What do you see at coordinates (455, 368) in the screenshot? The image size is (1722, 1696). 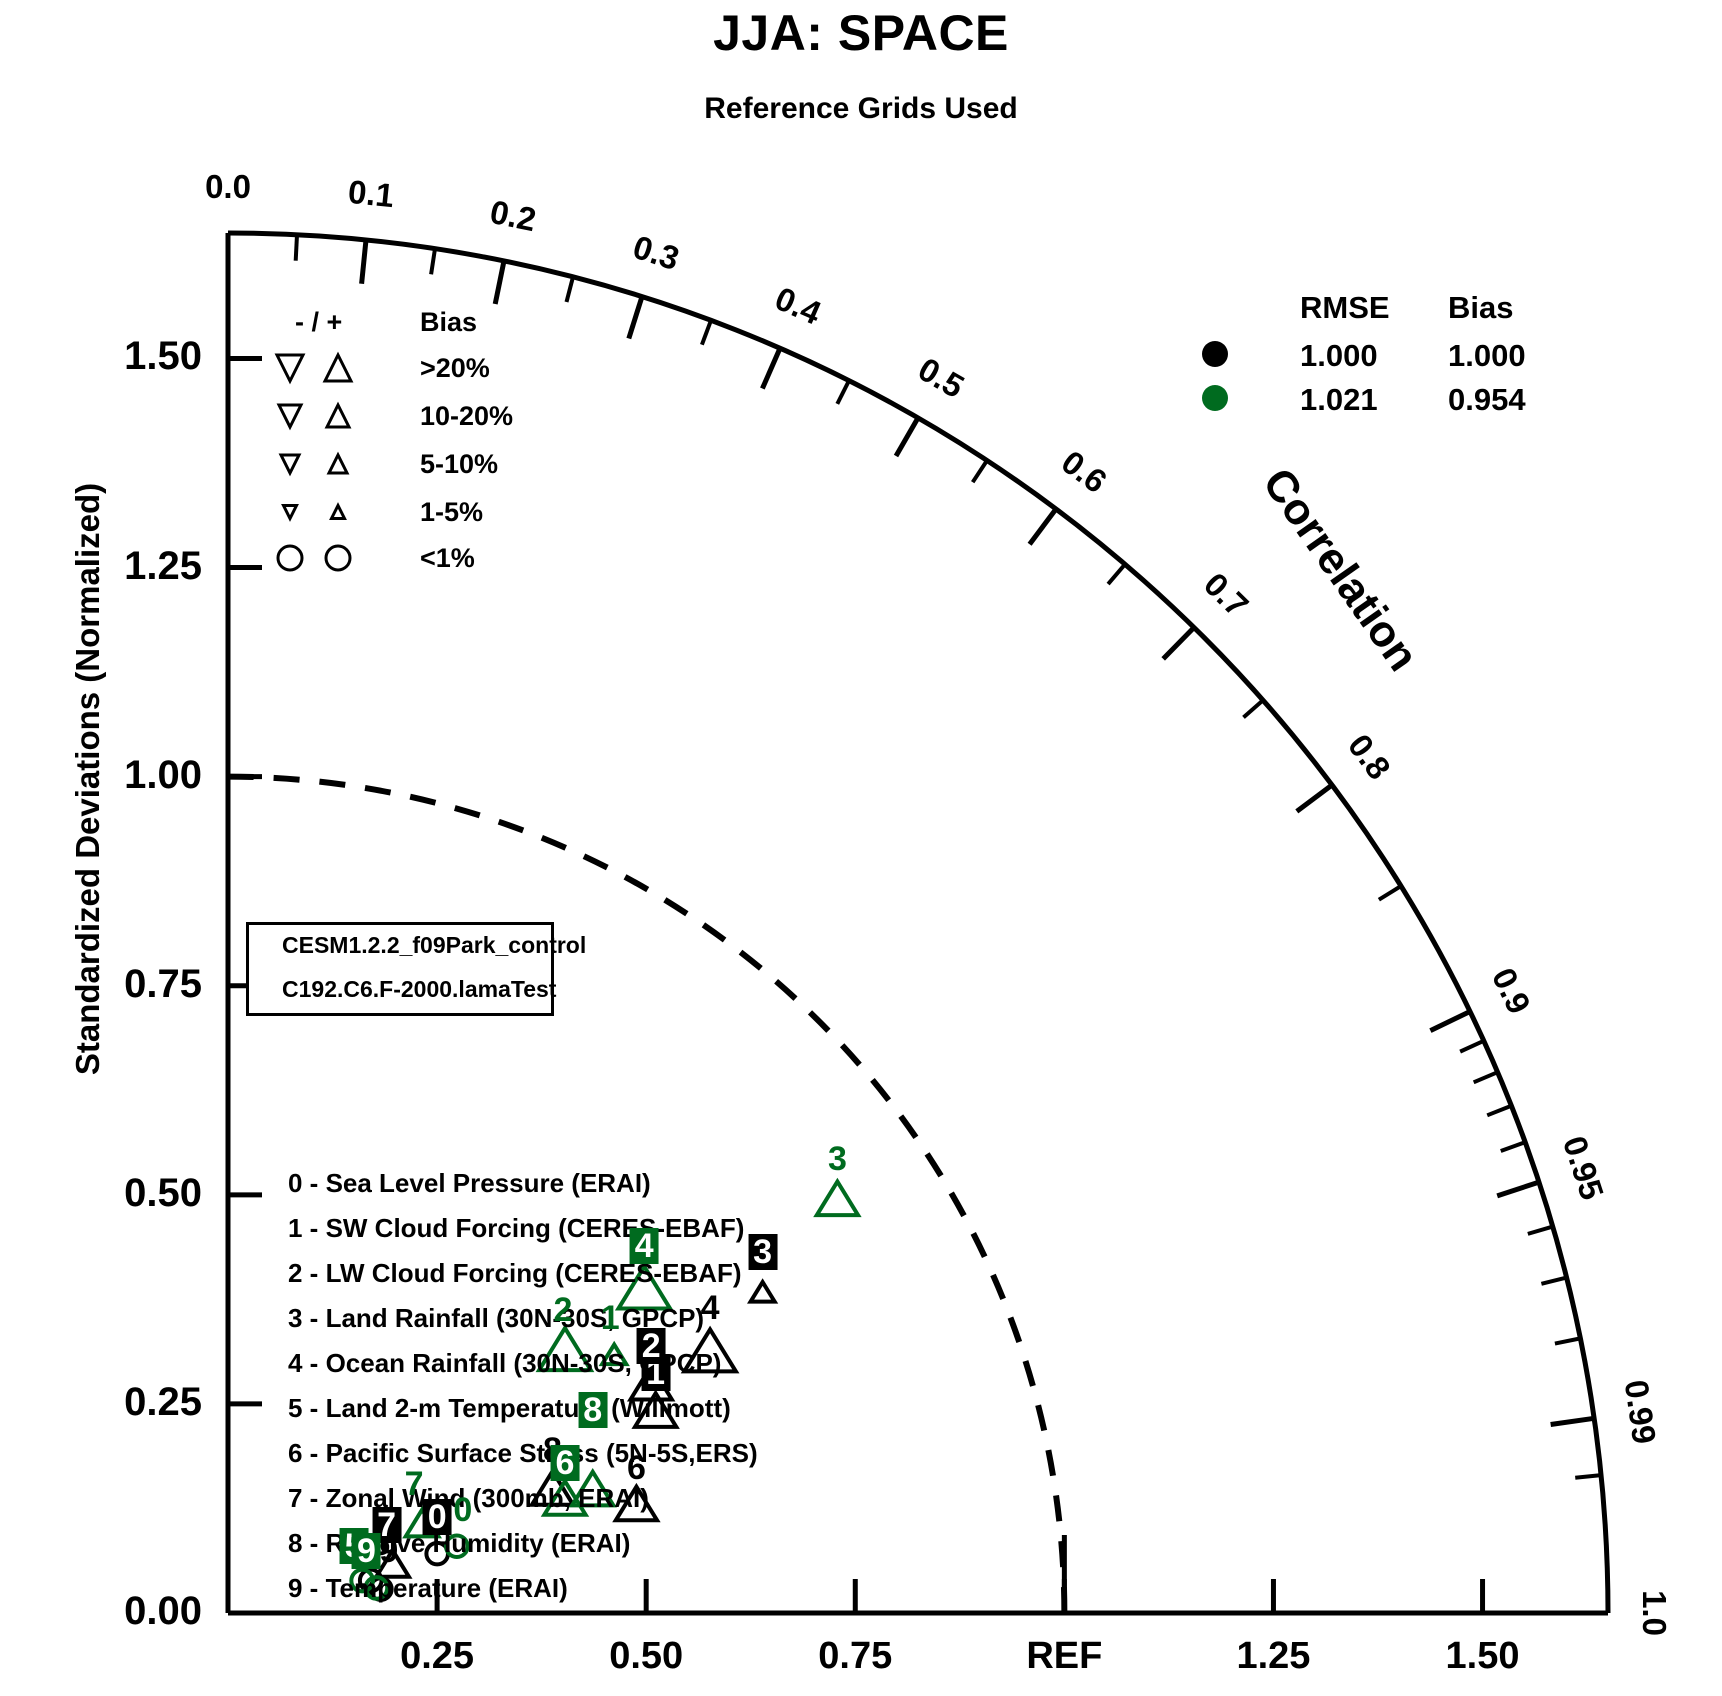 I see `bias-legend-row-label: >20%` at bounding box center [455, 368].